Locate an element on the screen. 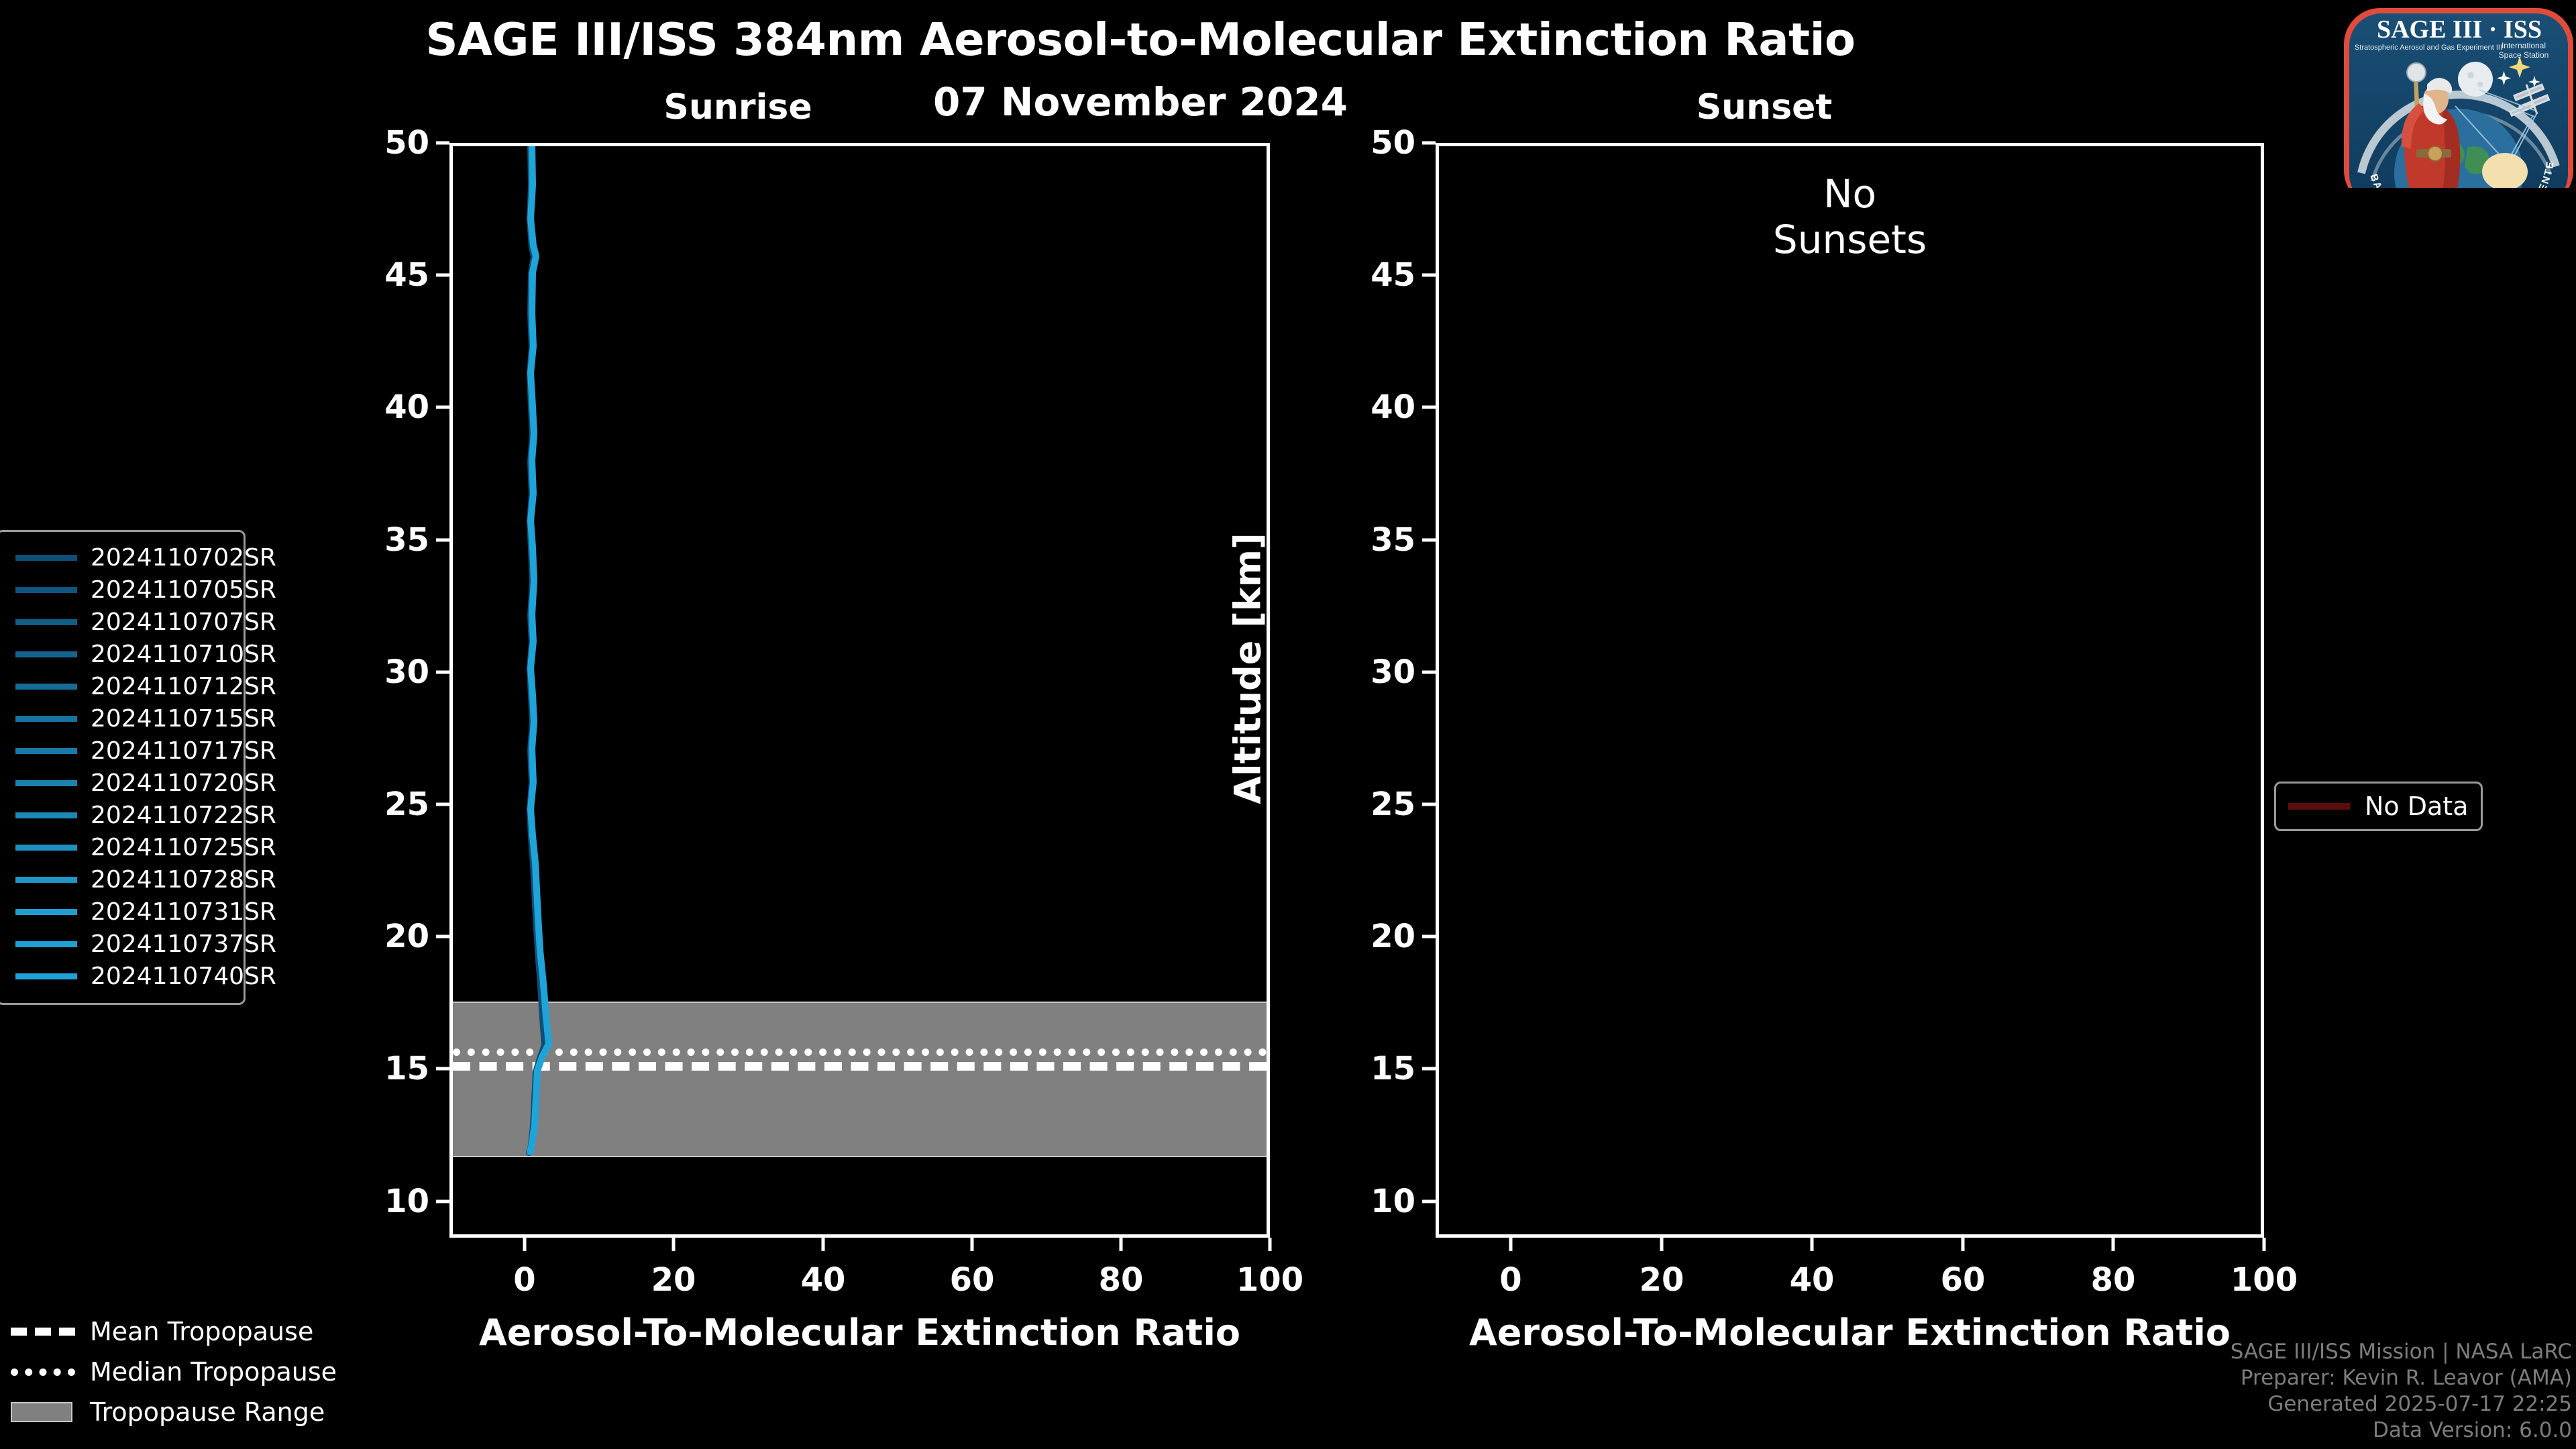 Image resolution: width=2576 pixels, height=1449 pixels. credit-generated: Generated 2025-07-17 22:25 is located at coordinates (2419, 1403).